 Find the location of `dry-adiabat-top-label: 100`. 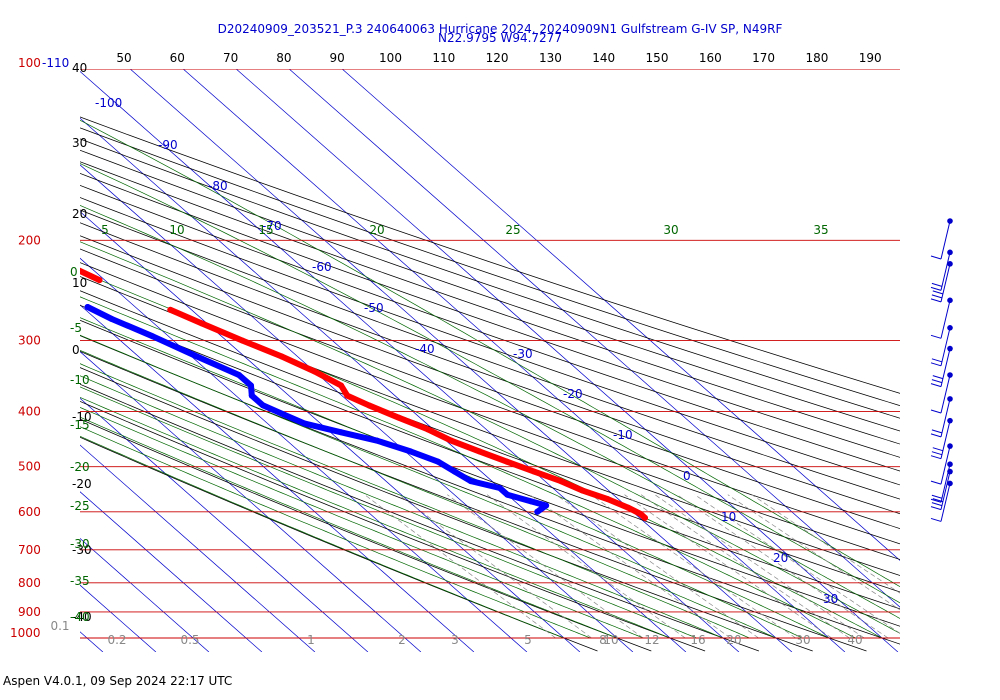

dry-adiabat-top-label: 100 is located at coordinates (390, 58).